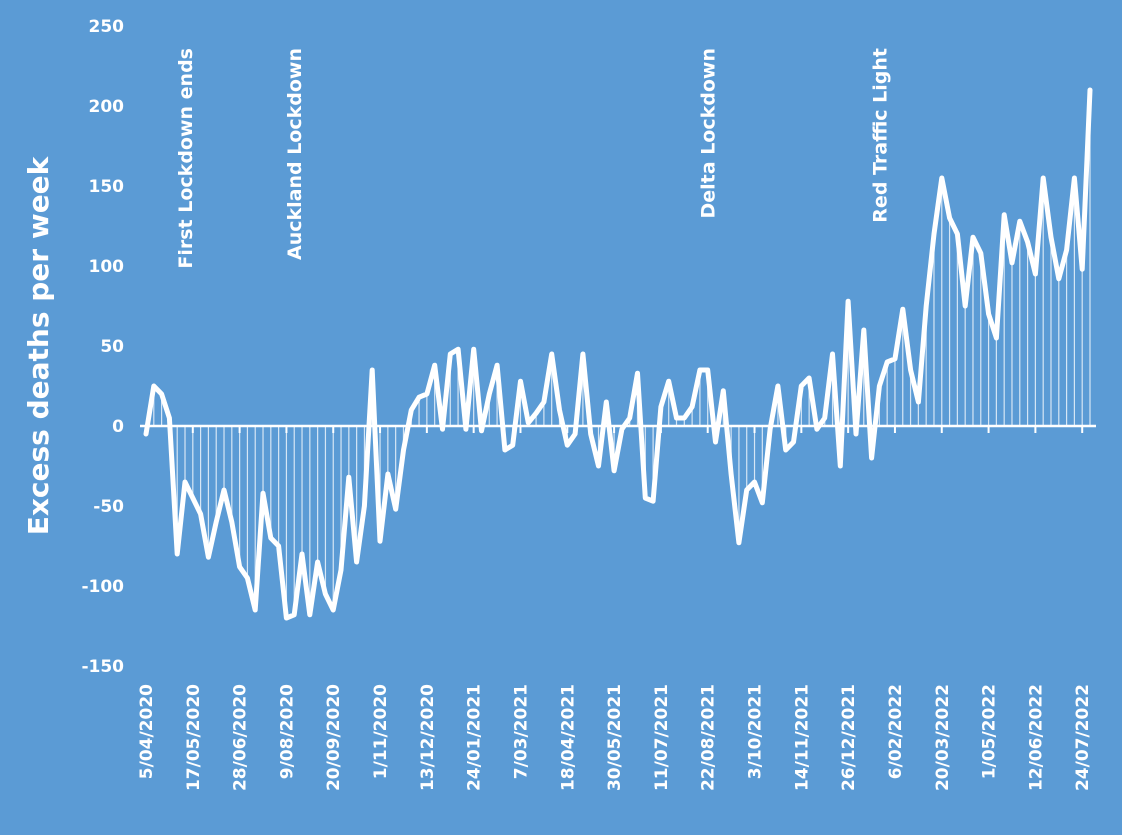 The image size is (1122, 835). What do you see at coordinates (102, 667) in the screenshot?
I see `y-tick-label: -150` at bounding box center [102, 667].